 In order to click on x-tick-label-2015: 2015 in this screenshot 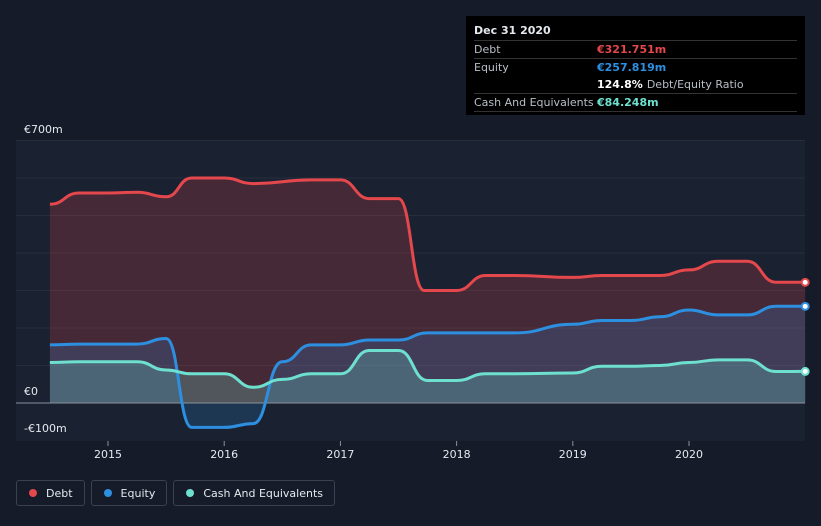, I will do `click(108, 454)`.